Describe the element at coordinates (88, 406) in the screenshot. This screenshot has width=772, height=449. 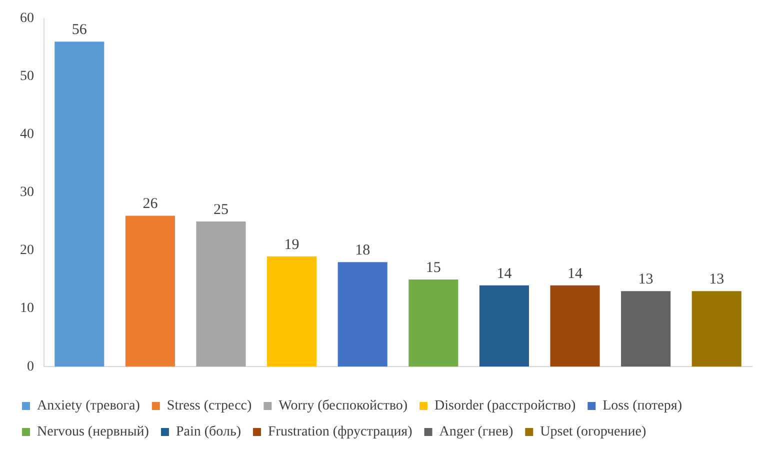
I see `legend-label: Anxiety (тревога)` at that location.